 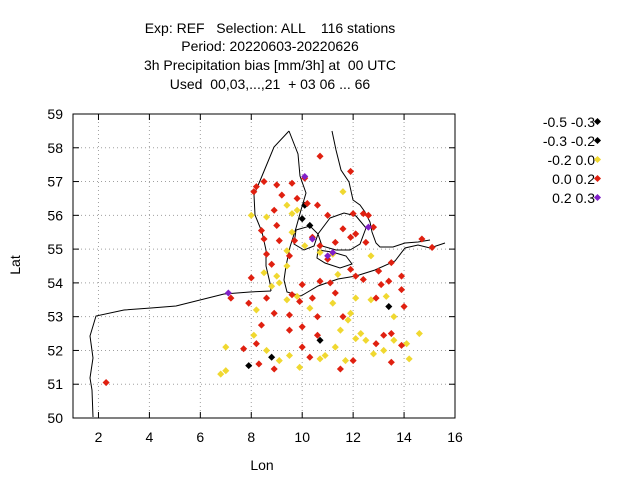 I want to click on chart-title-line-1: Exp: REF Selection: ALL 116 stations, so click(x=270, y=28).